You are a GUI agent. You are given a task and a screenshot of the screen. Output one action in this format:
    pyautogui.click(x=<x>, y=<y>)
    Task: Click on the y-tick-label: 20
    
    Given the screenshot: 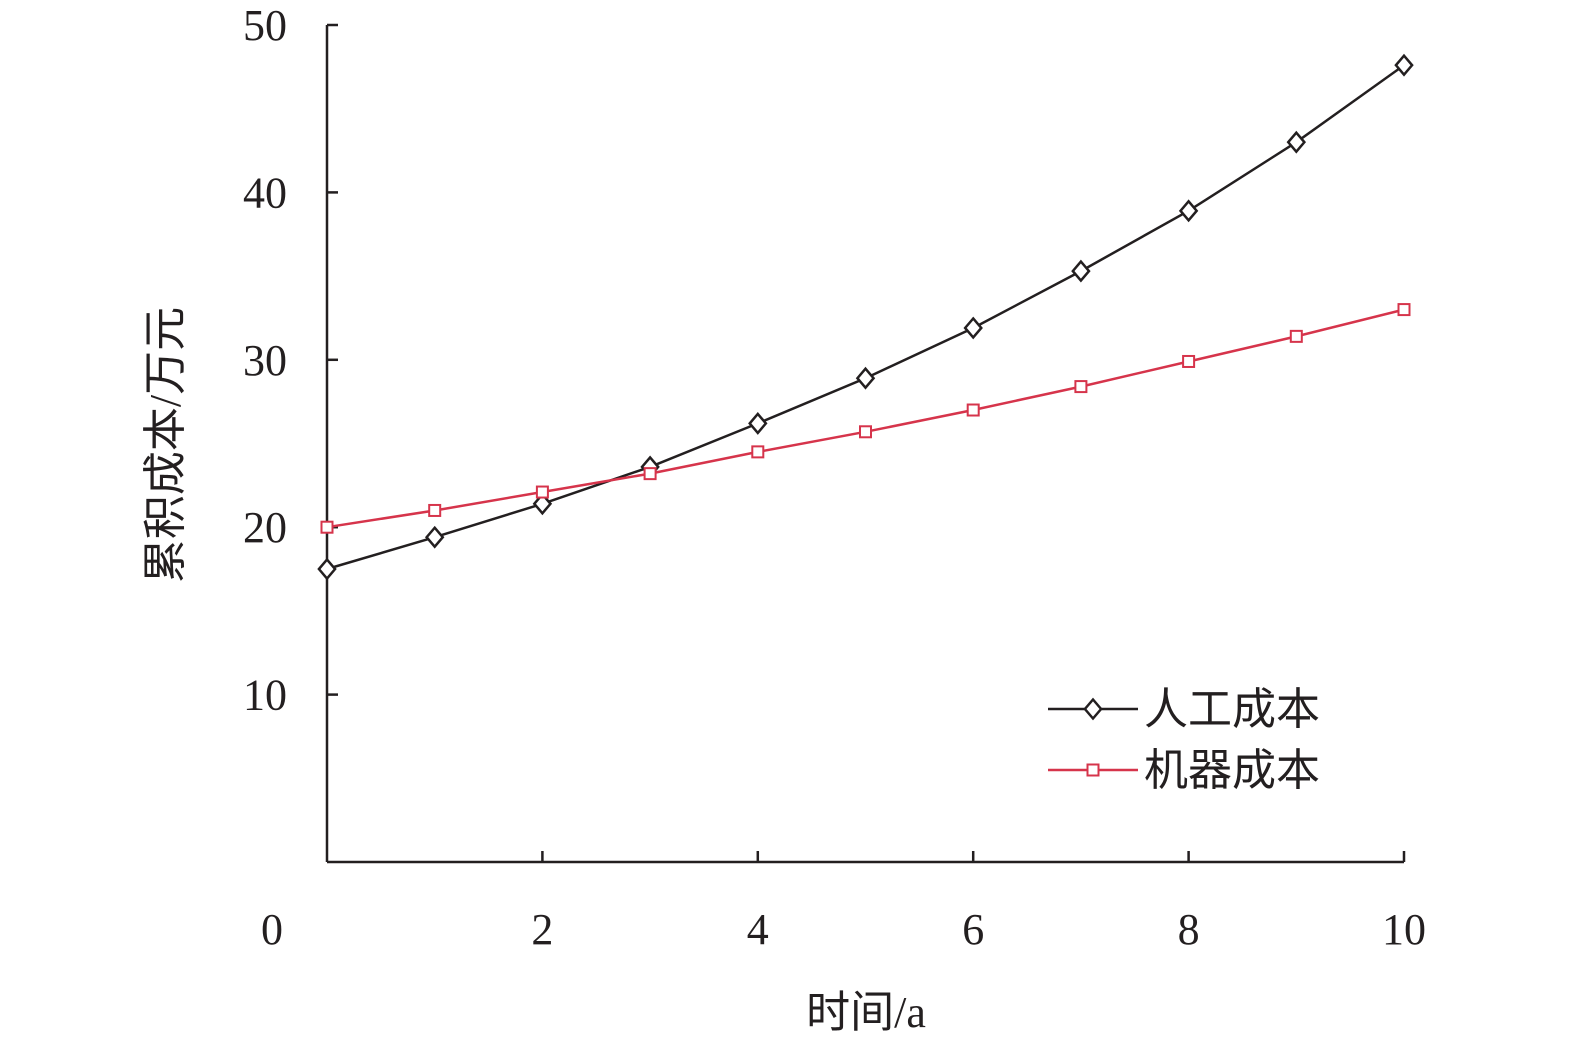 What is the action you would take?
    pyautogui.click(x=265, y=527)
    